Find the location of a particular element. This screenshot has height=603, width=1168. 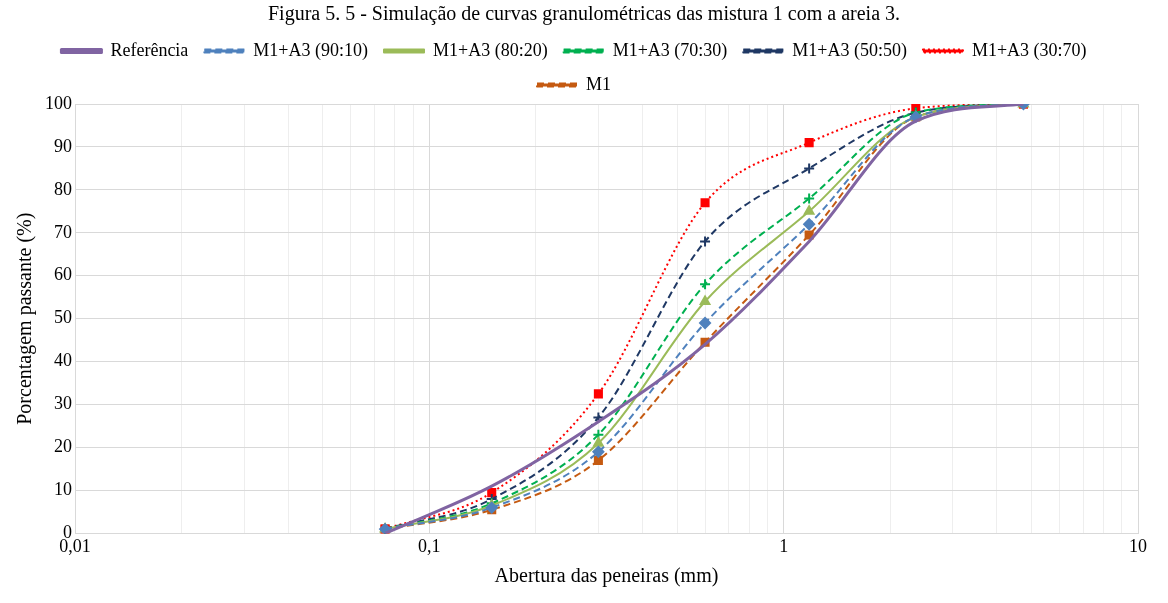

y-tick-label: 60 is located at coordinates (63, 274).